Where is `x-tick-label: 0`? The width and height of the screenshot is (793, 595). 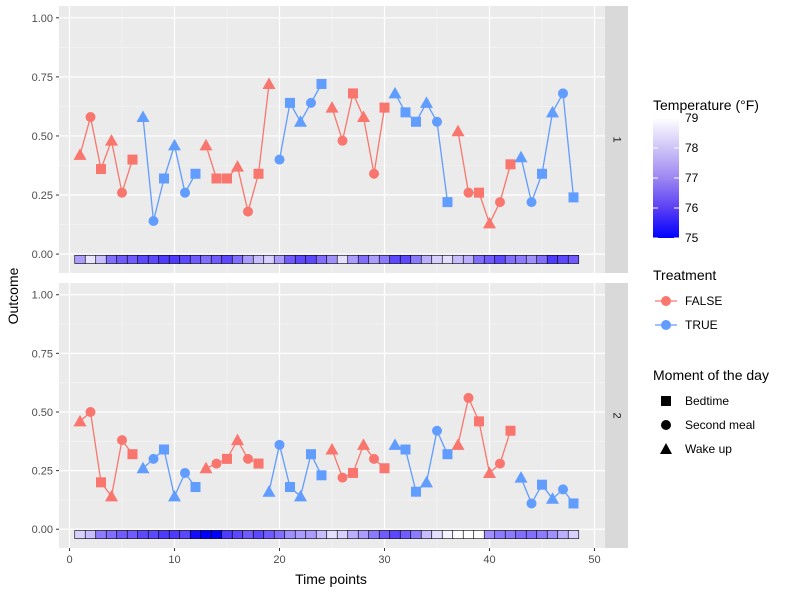
x-tick-label: 0 is located at coordinates (69, 560).